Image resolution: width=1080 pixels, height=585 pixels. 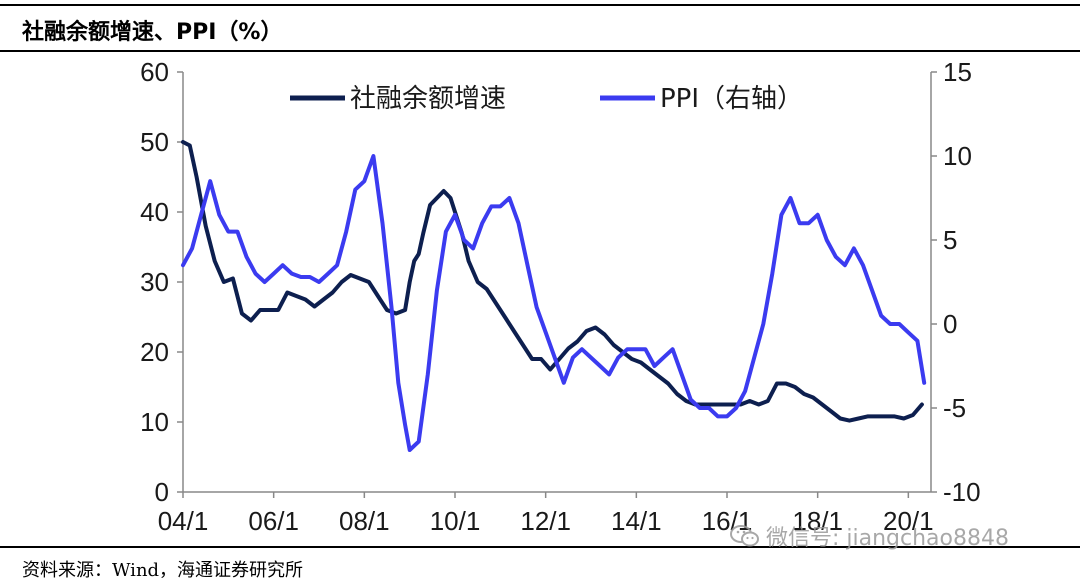 I want to click on x-tick-label: 18/1, so click(x=817, y=521).